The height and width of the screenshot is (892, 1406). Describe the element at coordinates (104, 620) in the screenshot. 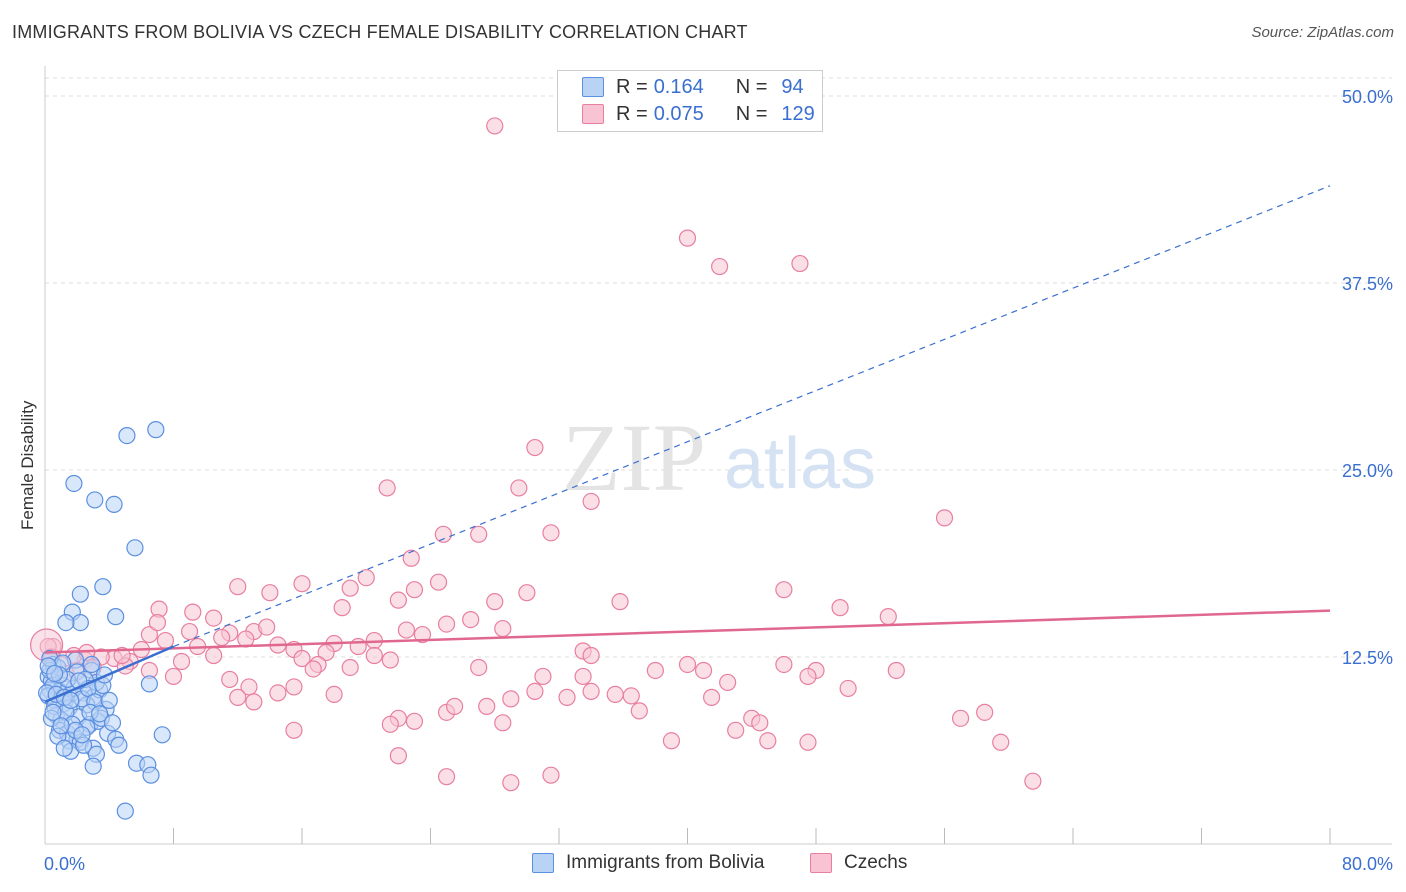

I see `bolivia-points` at that location.